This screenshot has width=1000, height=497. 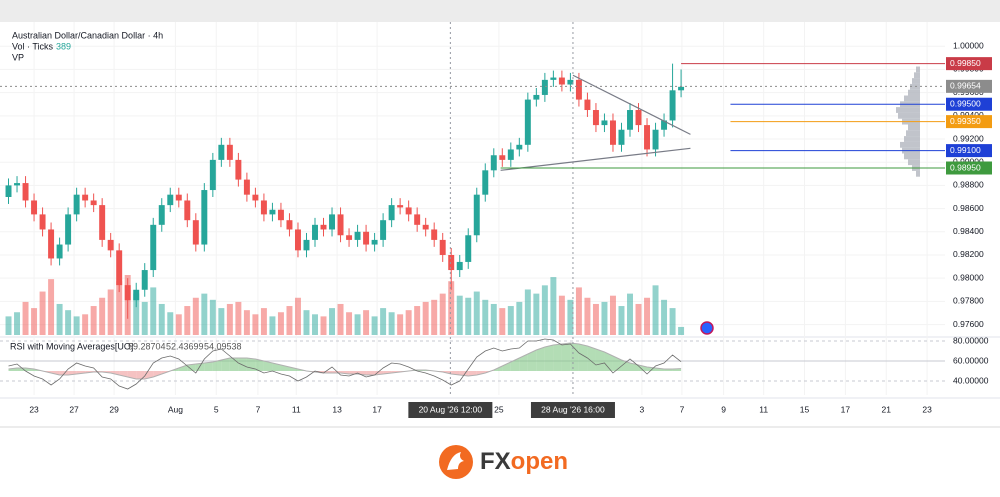 What do you see at coordinates (968, 138) in the screenshot?
I see `y-tick-label: 0.99200` at bounding box center [968, 138].